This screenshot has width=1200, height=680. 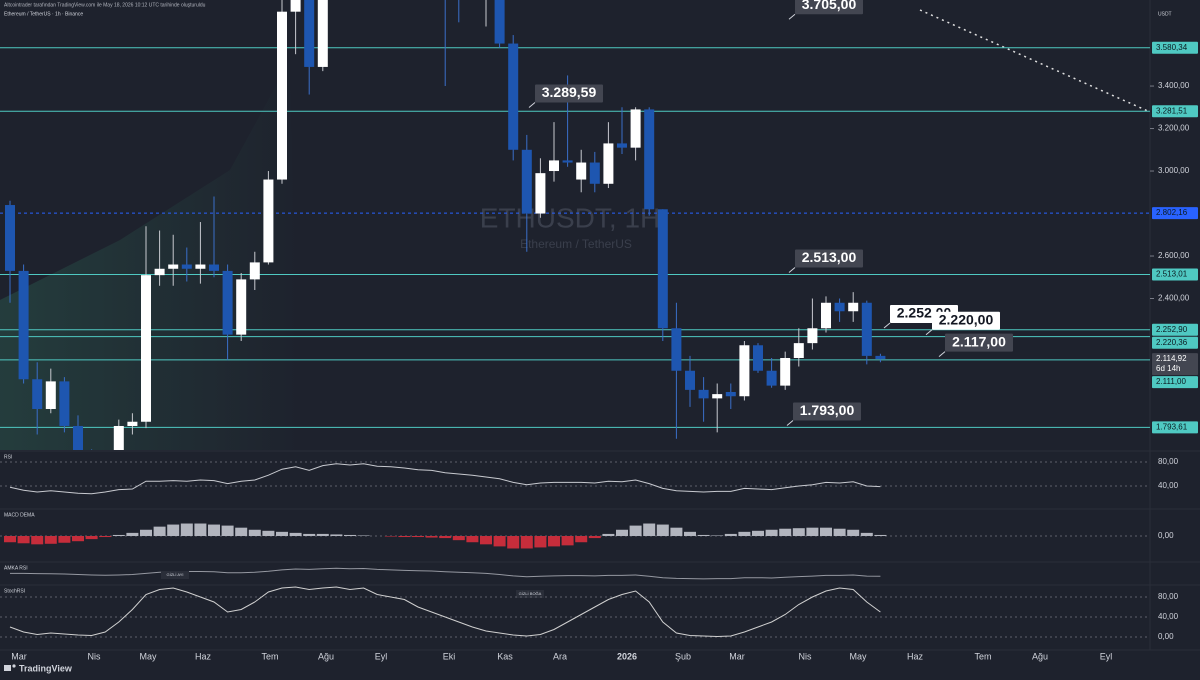 I want to click on level-label: 2.111,00, so click(x=1171, y=381).